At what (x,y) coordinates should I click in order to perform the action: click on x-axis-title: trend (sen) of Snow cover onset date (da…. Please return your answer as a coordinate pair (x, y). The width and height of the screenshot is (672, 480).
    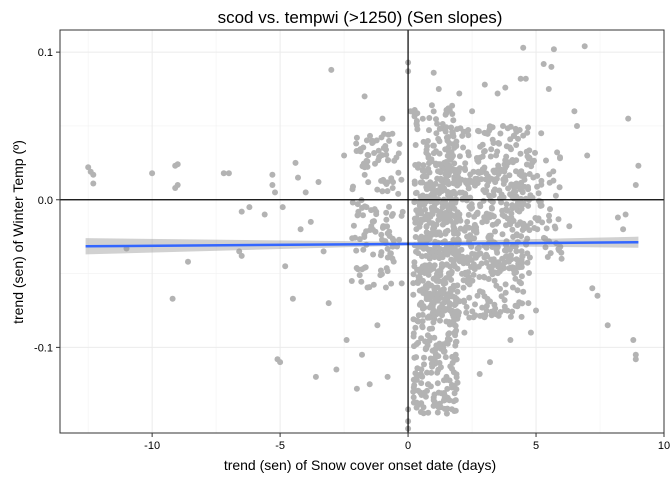
    Looking at the image, I should click on (360, 465).